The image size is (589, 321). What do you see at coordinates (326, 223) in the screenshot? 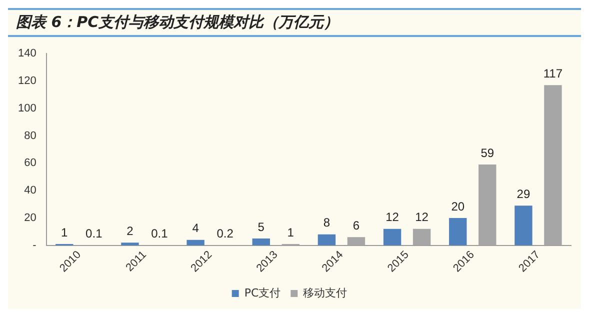
I see `data-label: 8` at bounding box center [326, 223].